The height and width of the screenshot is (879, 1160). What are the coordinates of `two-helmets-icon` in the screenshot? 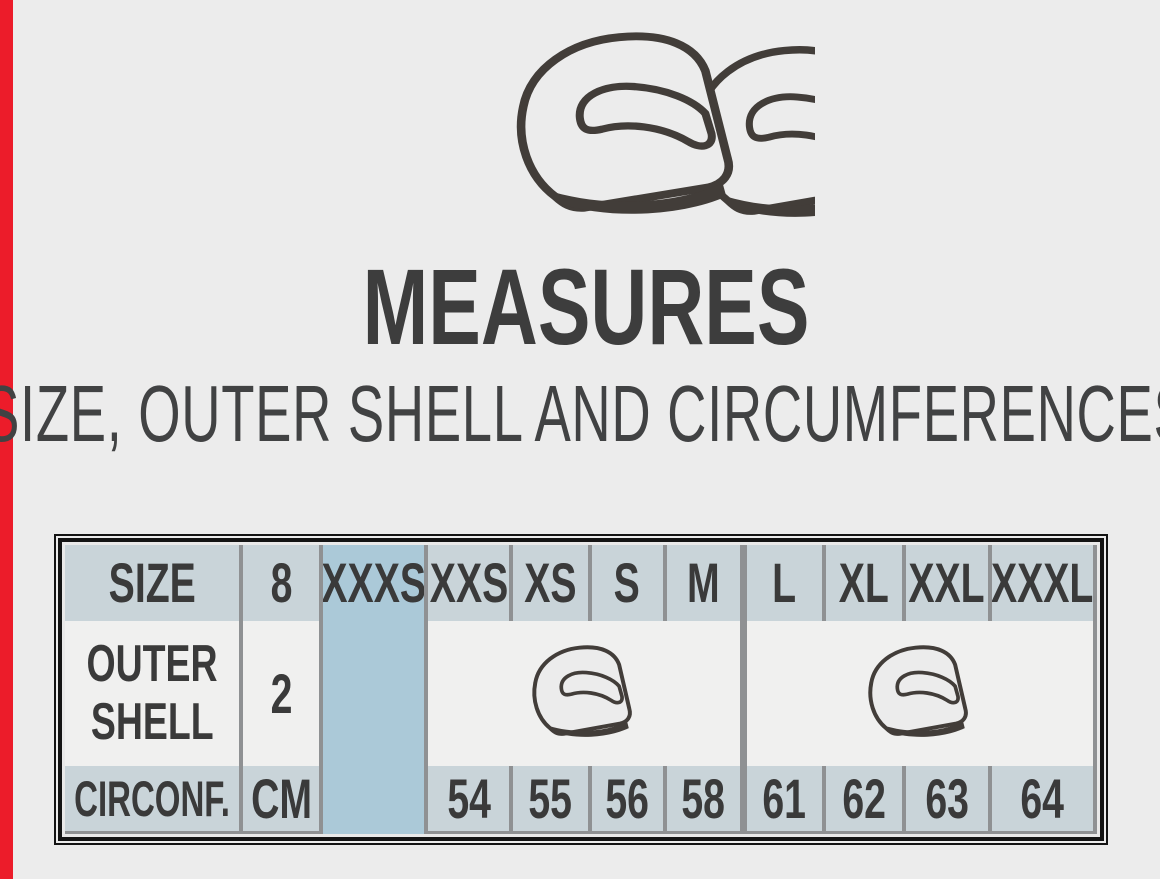 It's located at (599, 122).